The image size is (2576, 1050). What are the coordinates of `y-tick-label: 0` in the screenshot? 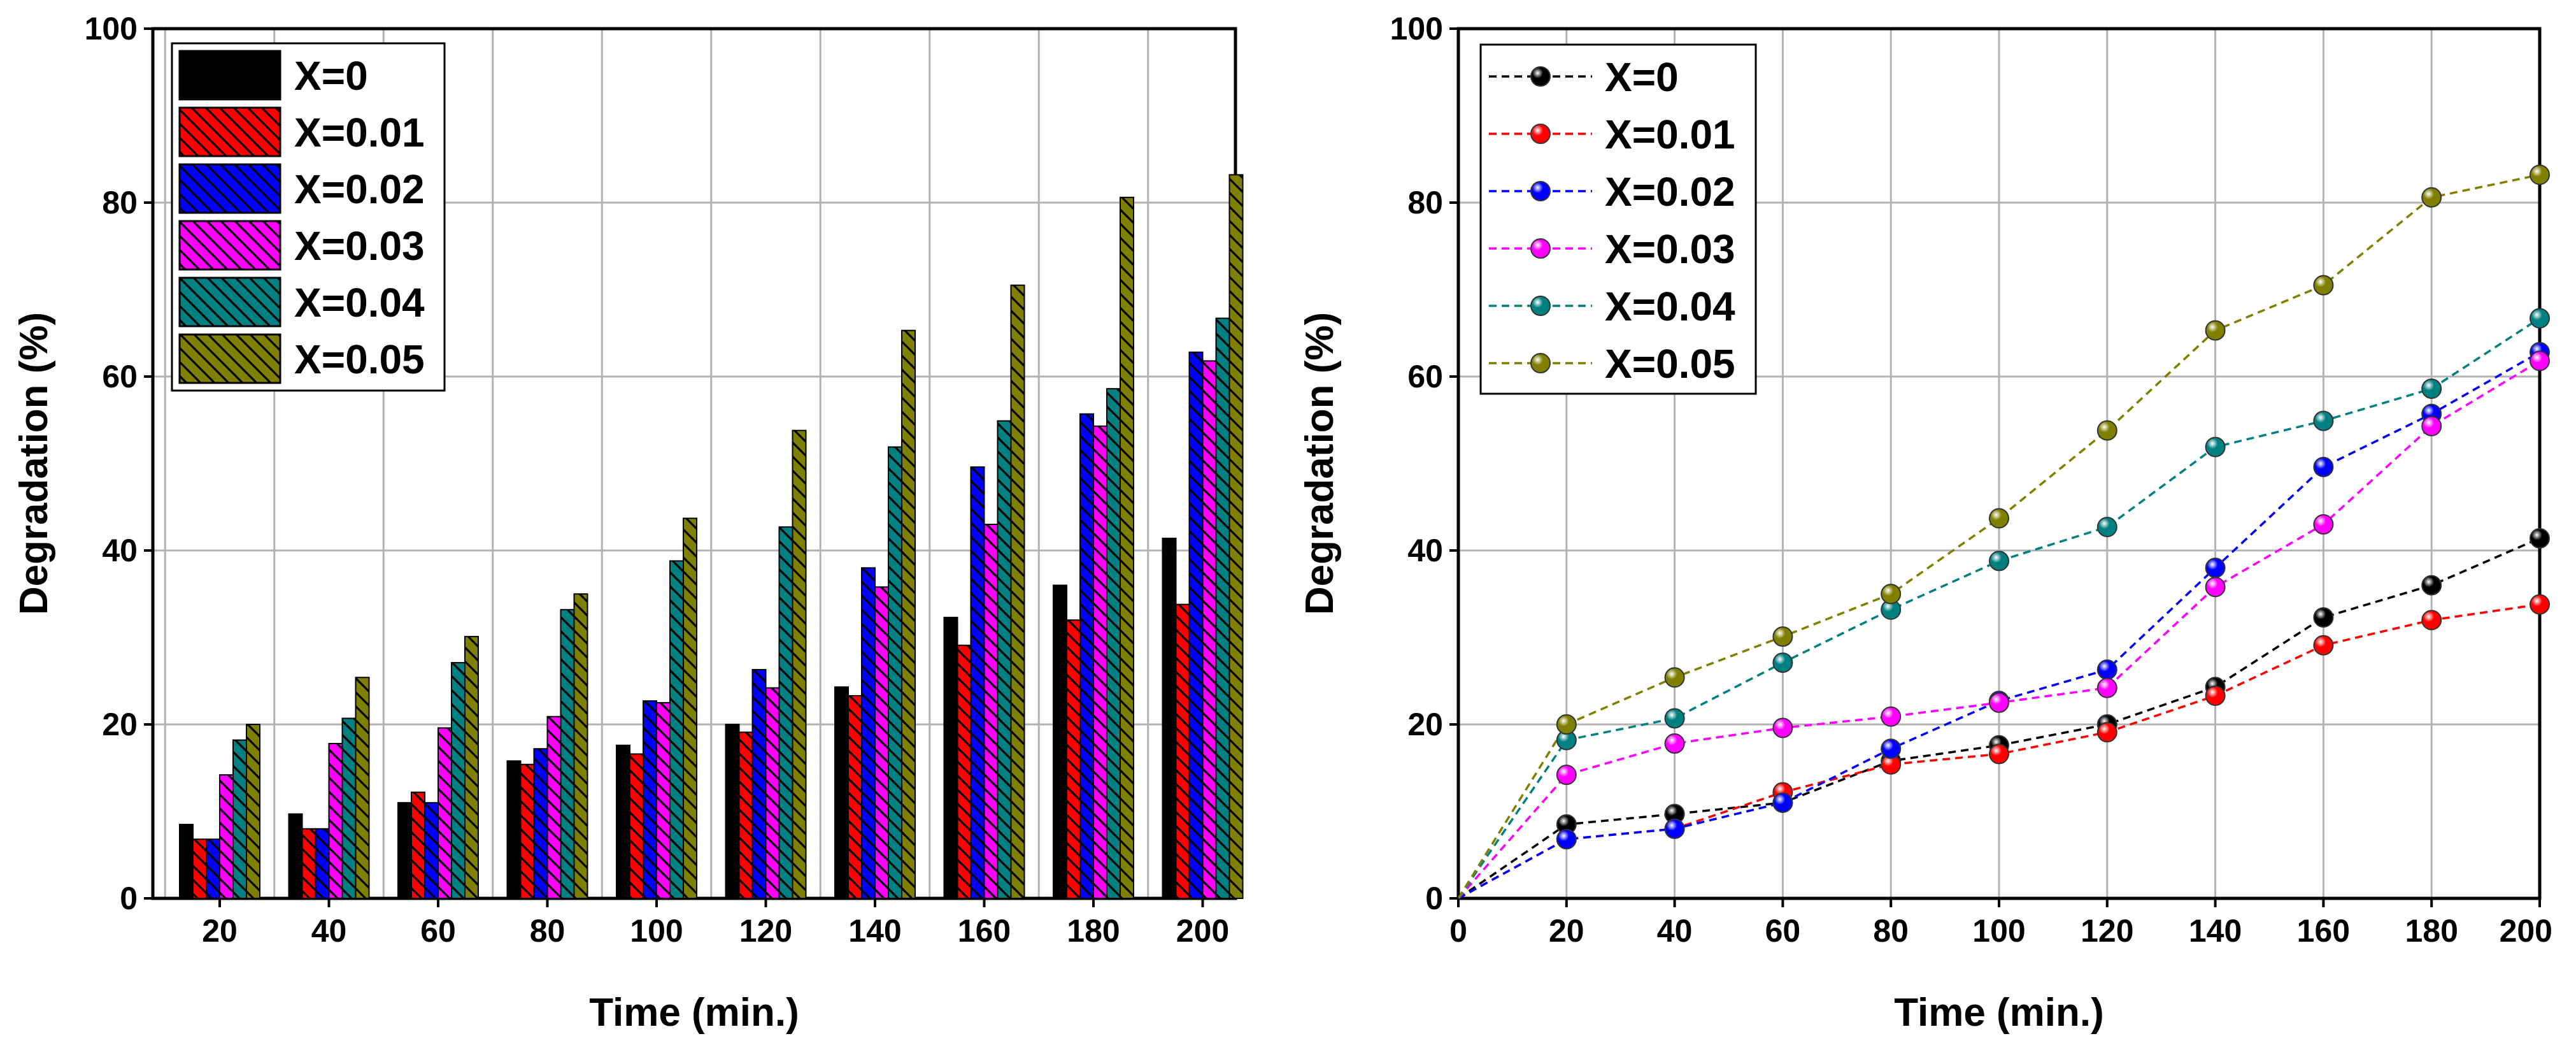 It's located at (129, 898).